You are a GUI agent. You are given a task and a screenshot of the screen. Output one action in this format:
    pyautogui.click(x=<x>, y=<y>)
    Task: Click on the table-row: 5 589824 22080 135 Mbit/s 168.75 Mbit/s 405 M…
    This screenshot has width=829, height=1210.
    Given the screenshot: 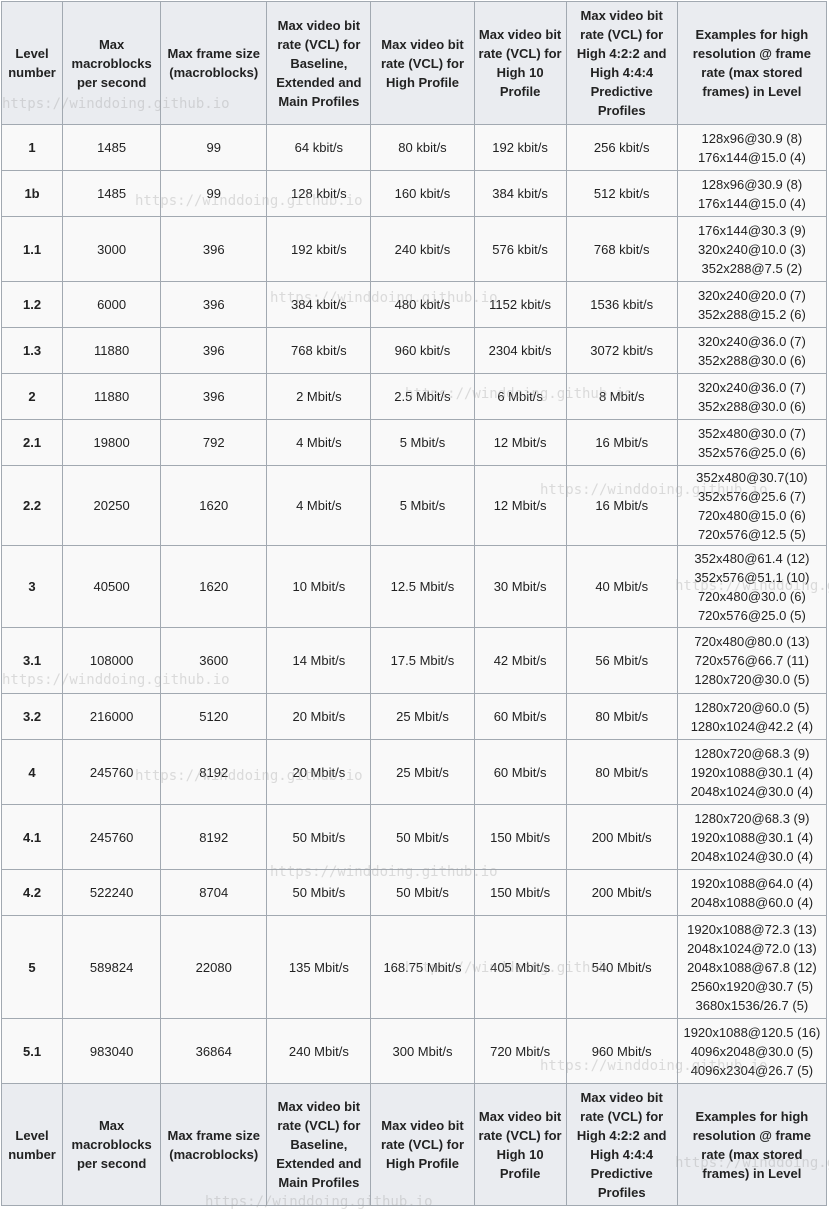 What is the action you would take?
    pyautogui.click(x=414, y=967)
    